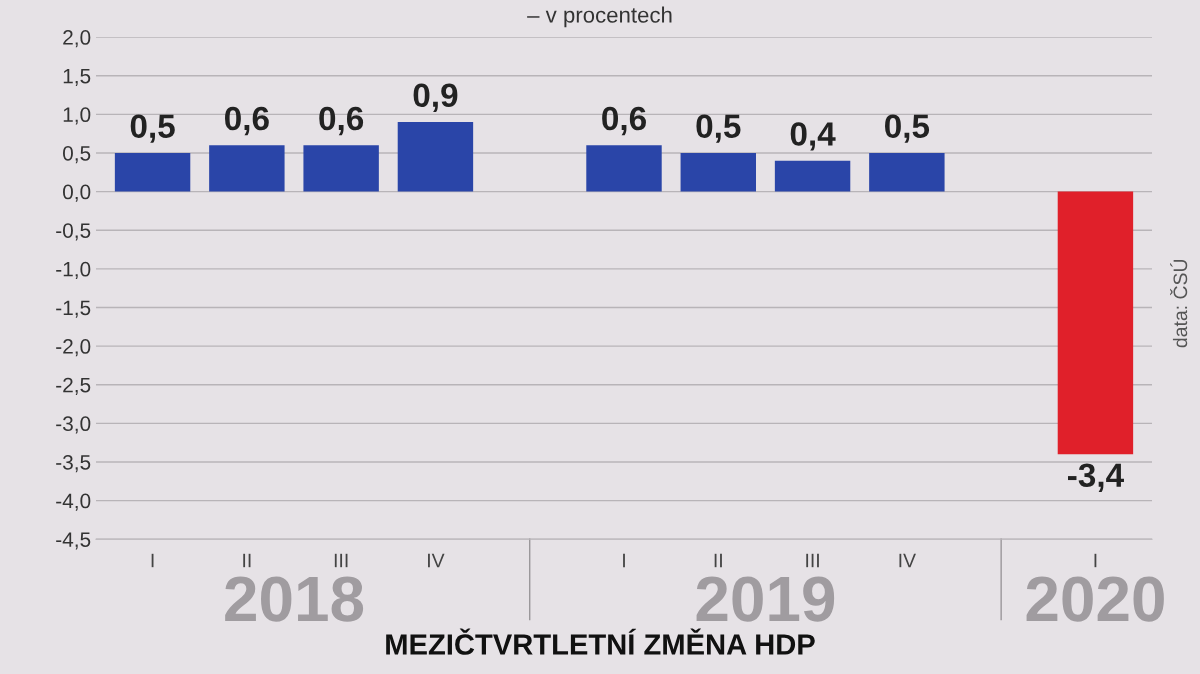 This screenshot has width=1200, height=674. What do you see at coordinates (435, 97) in the screenshot?
I see `data-label: 0,9` at bounding box center [435, 97].